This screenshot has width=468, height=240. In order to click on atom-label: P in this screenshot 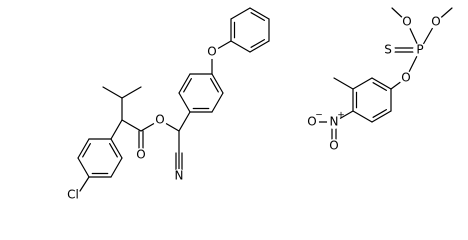, I will do `click(419, 50)`.